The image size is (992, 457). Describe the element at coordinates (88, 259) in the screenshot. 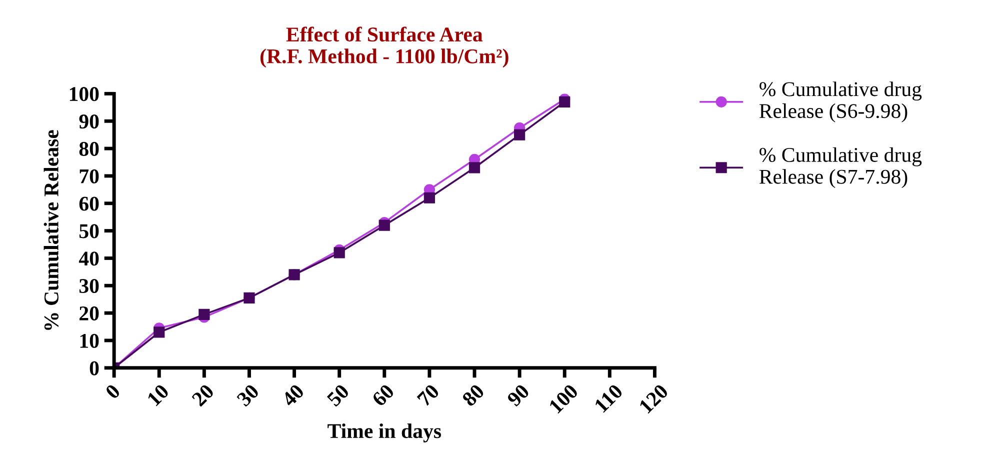

I see `y-tick-label: 40` at that location.